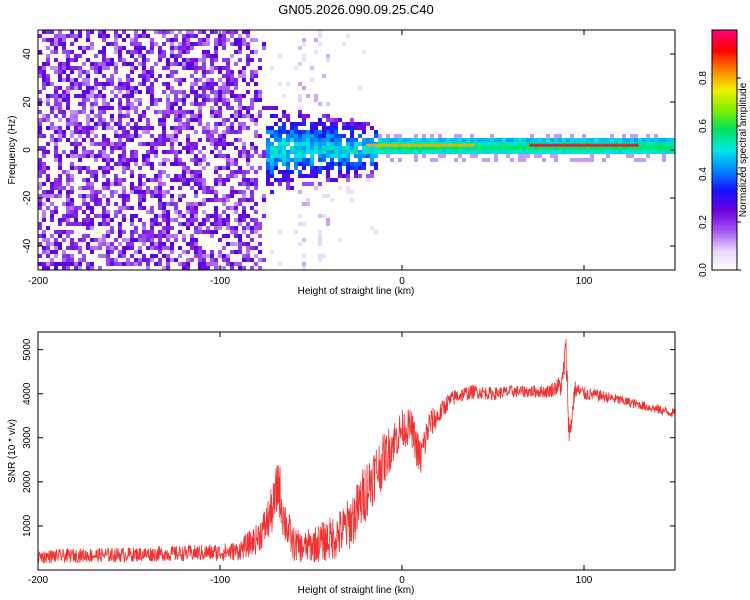  Describe the element at coordinates (724, 150) in the screenshot. I see `colorbar-frame` at that location.